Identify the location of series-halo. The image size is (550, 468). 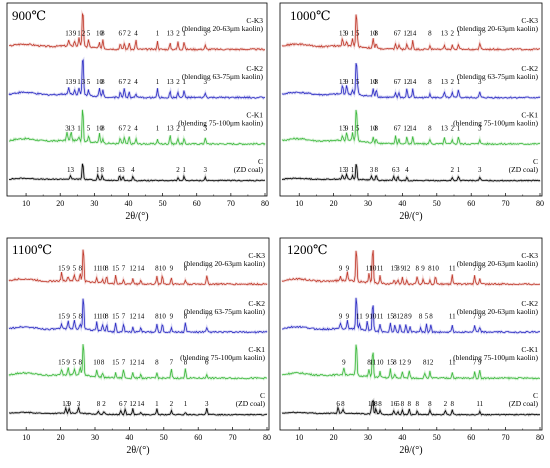
(411, 173).